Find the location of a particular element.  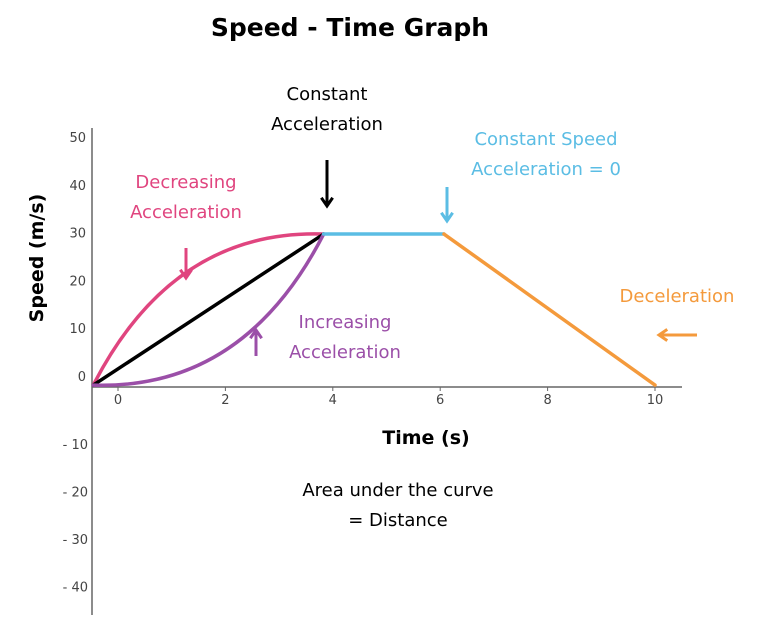

lower-axis-label: - 10 is located at coordinates (75, 445).